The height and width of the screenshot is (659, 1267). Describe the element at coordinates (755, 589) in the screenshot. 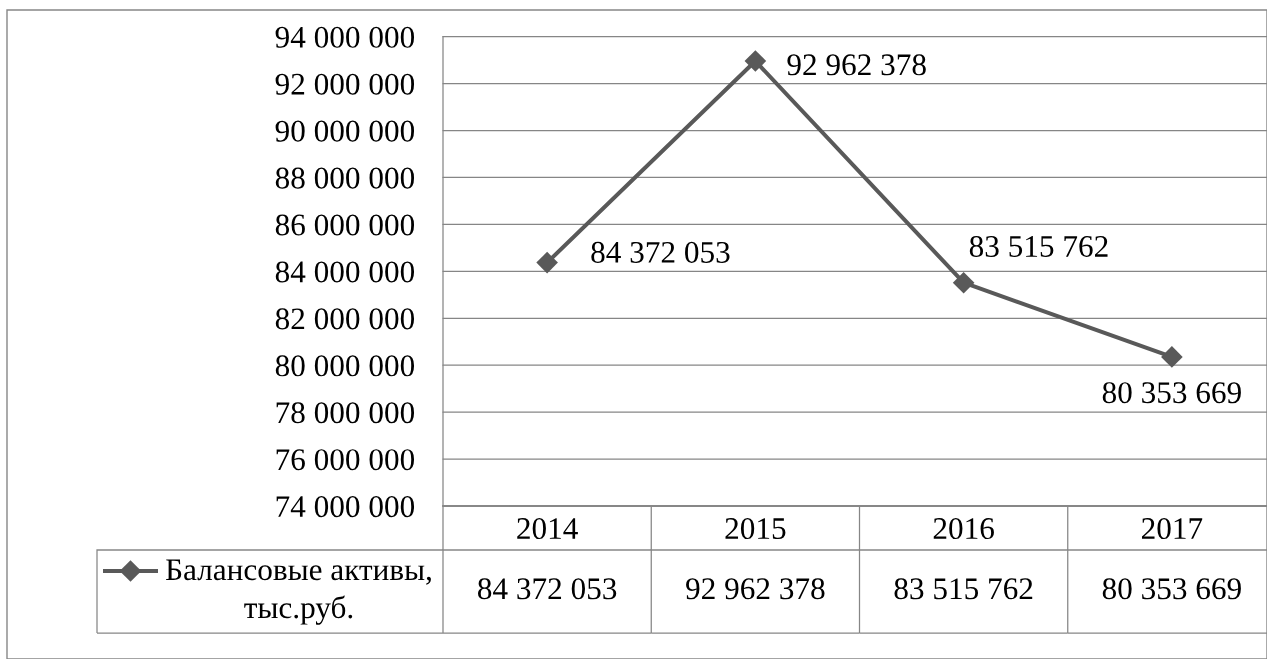

I see `data-label: 92 962 378` at that location.